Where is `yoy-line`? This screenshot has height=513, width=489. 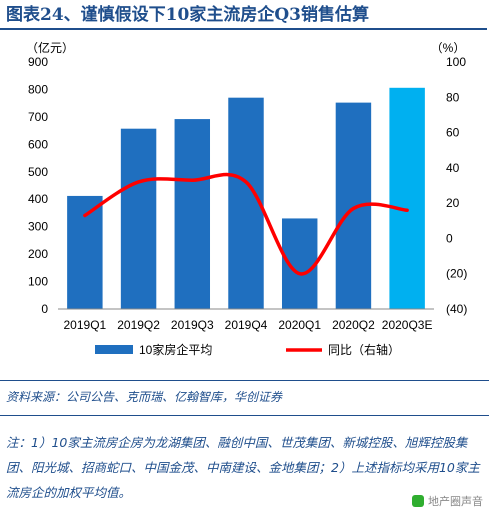 yoy-line is located at coordinates (246, 224).